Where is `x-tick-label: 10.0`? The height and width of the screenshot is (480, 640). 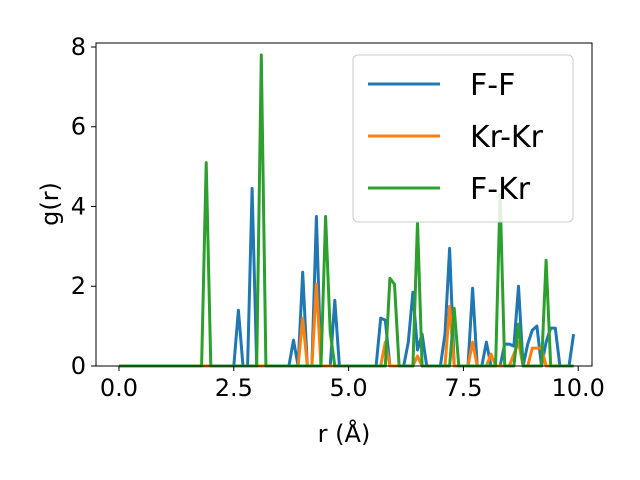 x-tick-label: 10.0 is located at coordinates (578, 388).